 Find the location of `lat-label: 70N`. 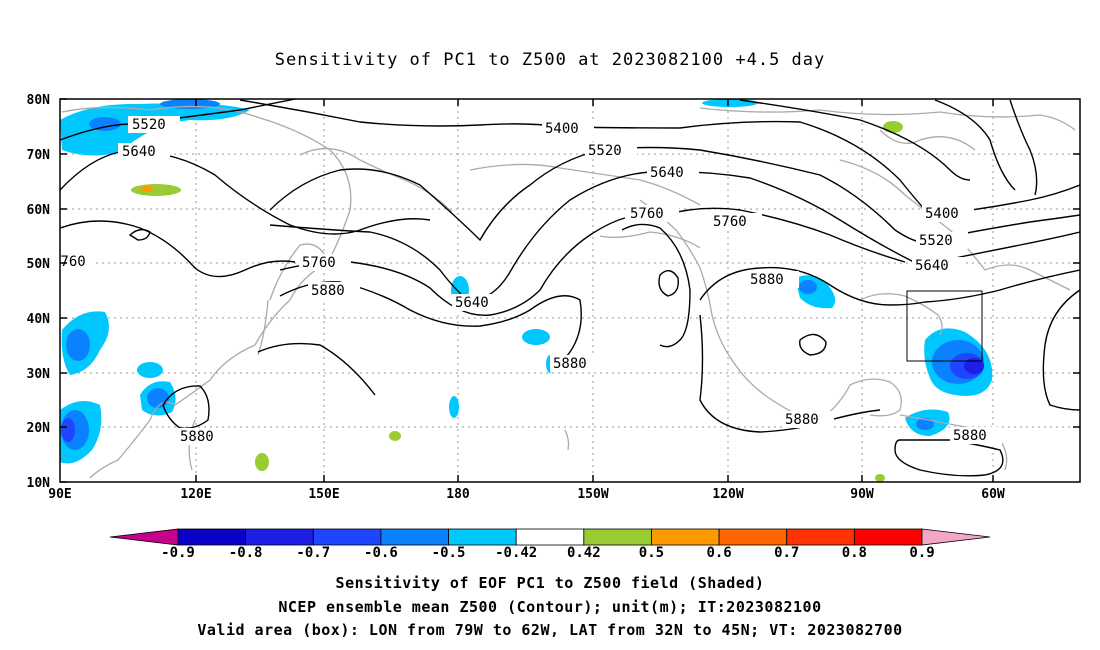

lat-label: 70N is located at coordinates (39, 155).